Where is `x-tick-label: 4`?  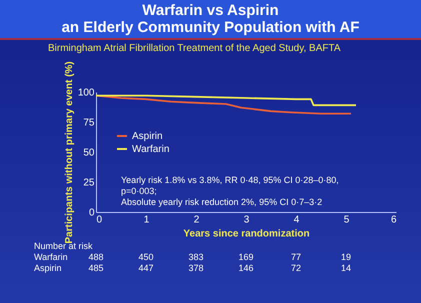 x-tick-label: 4 is located at coordinates (297, 220).